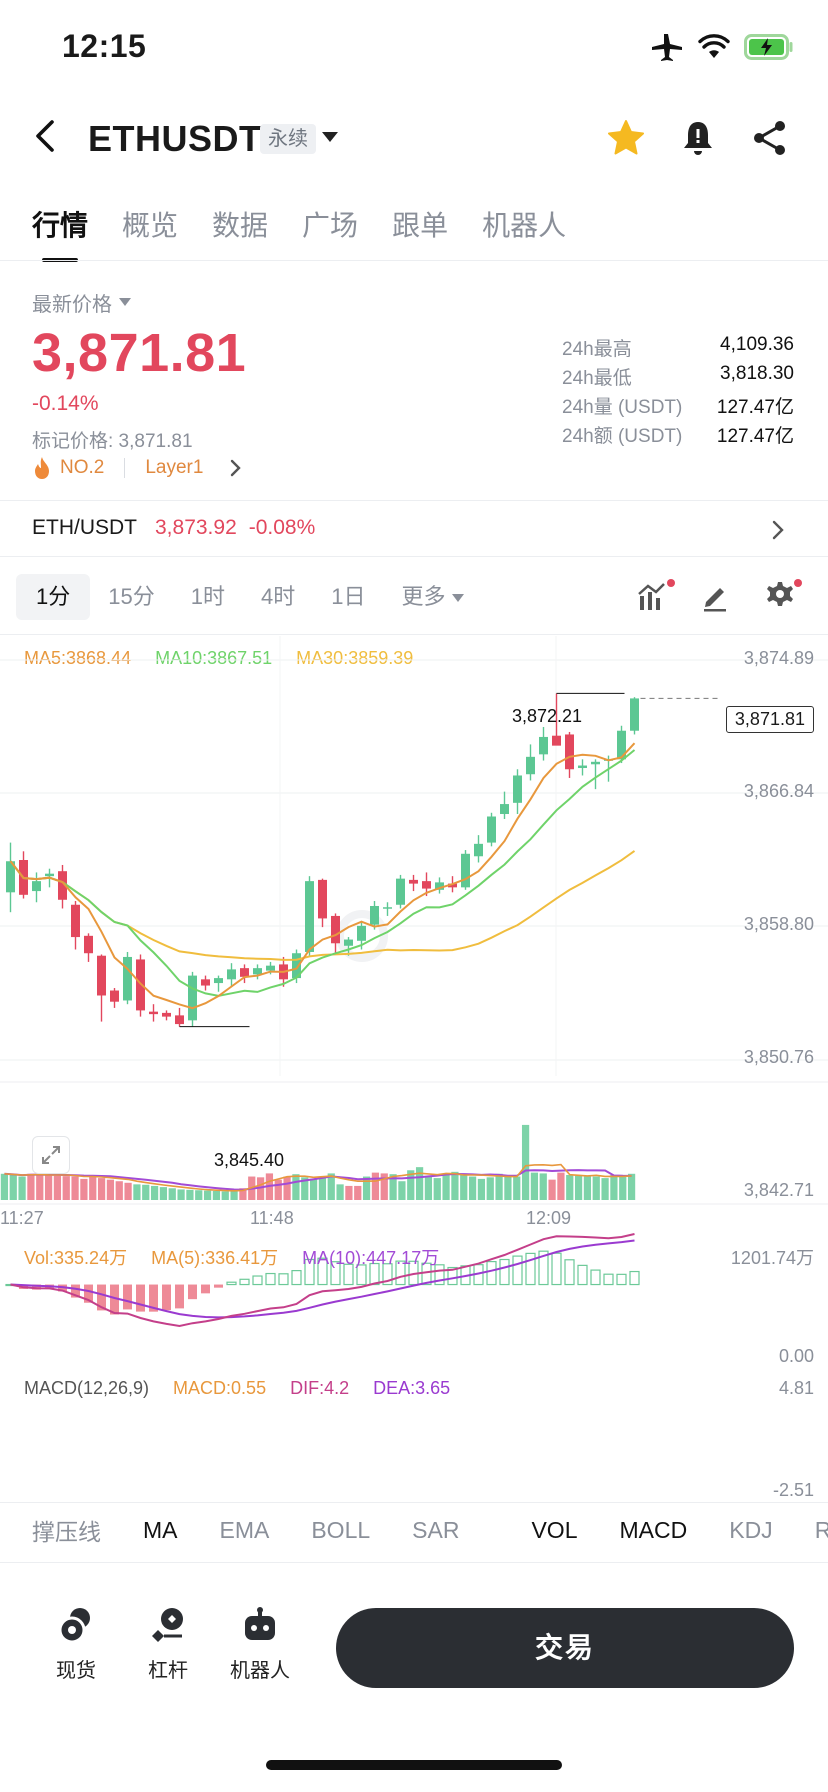  What do you see at coordinates (138, 468) in the screenshot?
I see `ranking-row: NO.2 Layer1` at bounding box center [138, 468].